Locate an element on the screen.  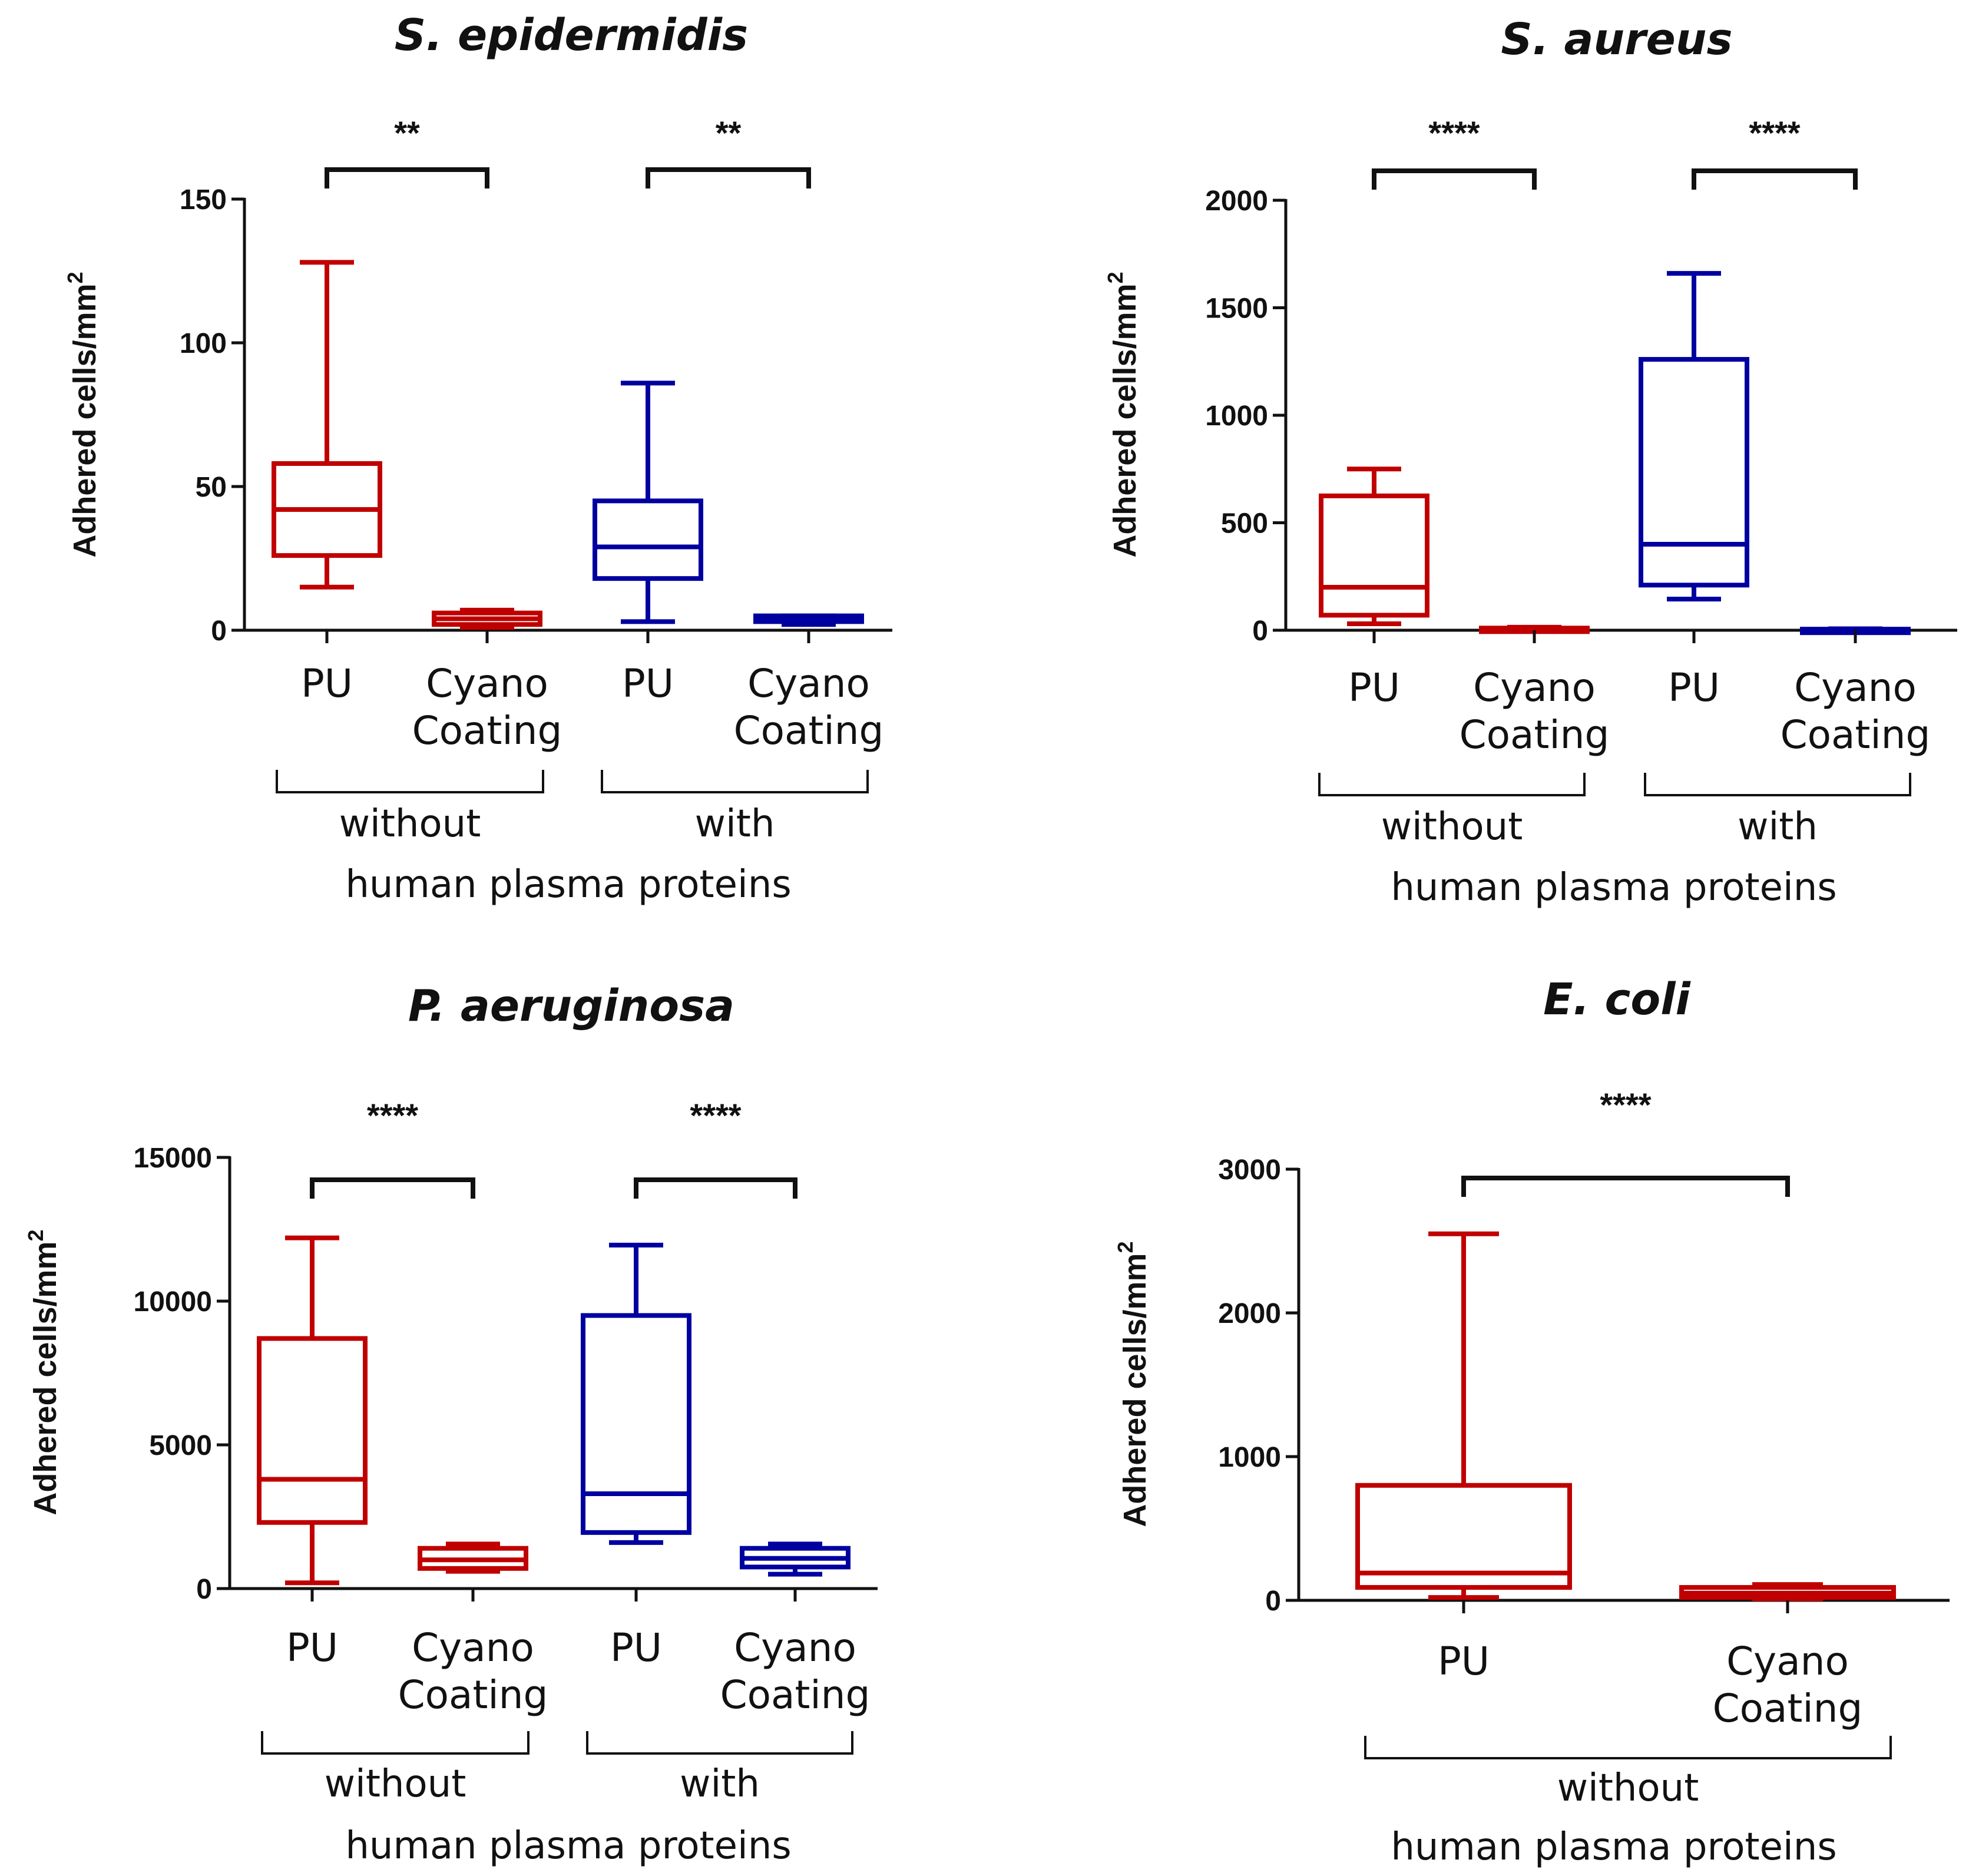
y-tick-label: 100 is located at coordinates (203, 344).